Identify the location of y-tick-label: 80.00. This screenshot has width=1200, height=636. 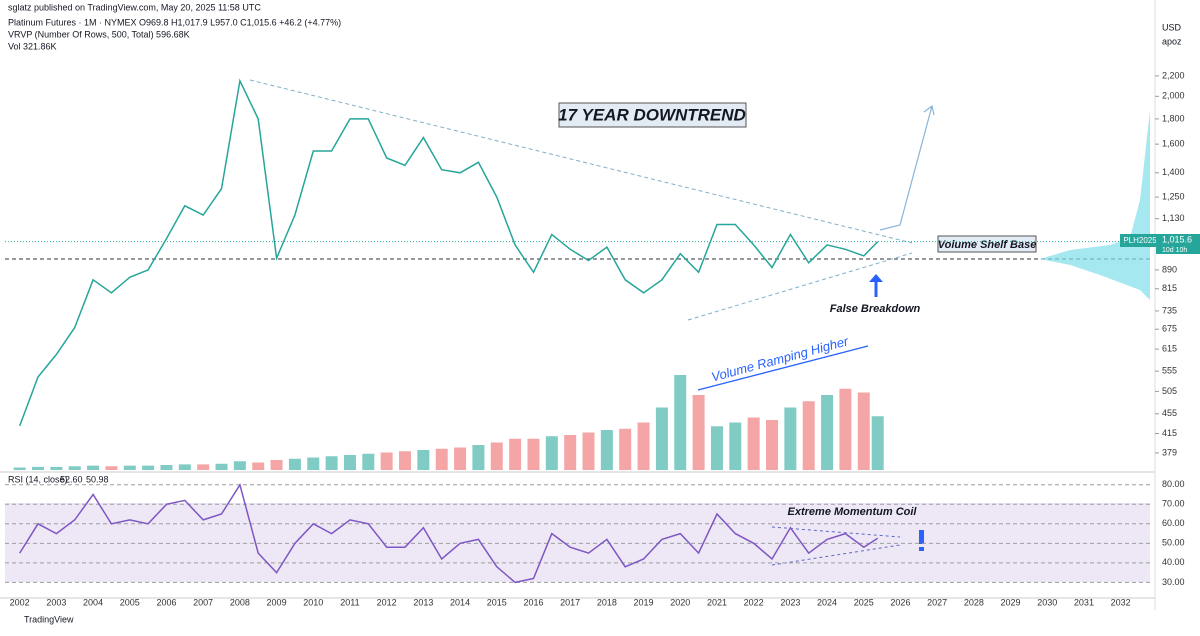
(1173, 484).